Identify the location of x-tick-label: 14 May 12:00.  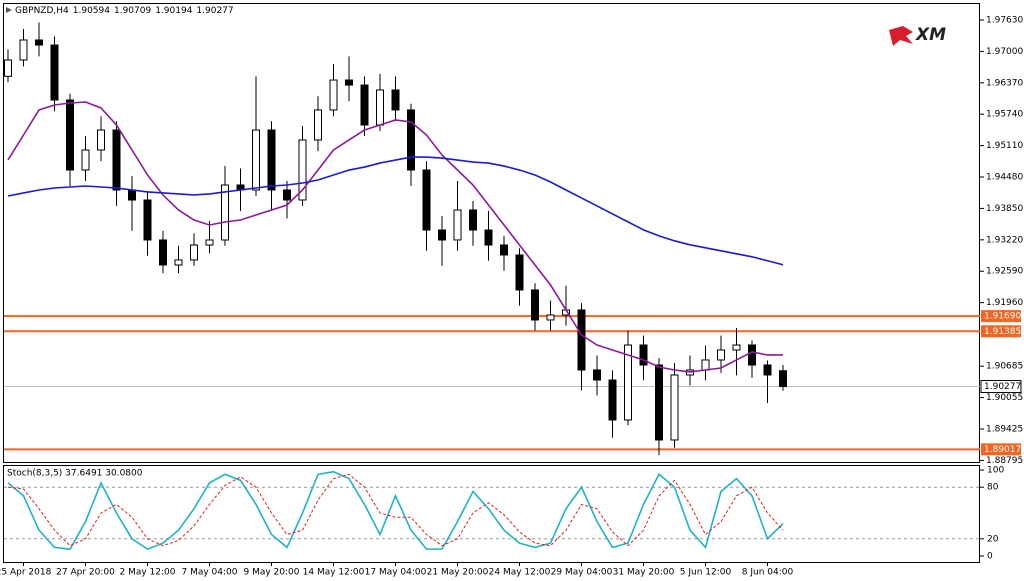
(334, 573).